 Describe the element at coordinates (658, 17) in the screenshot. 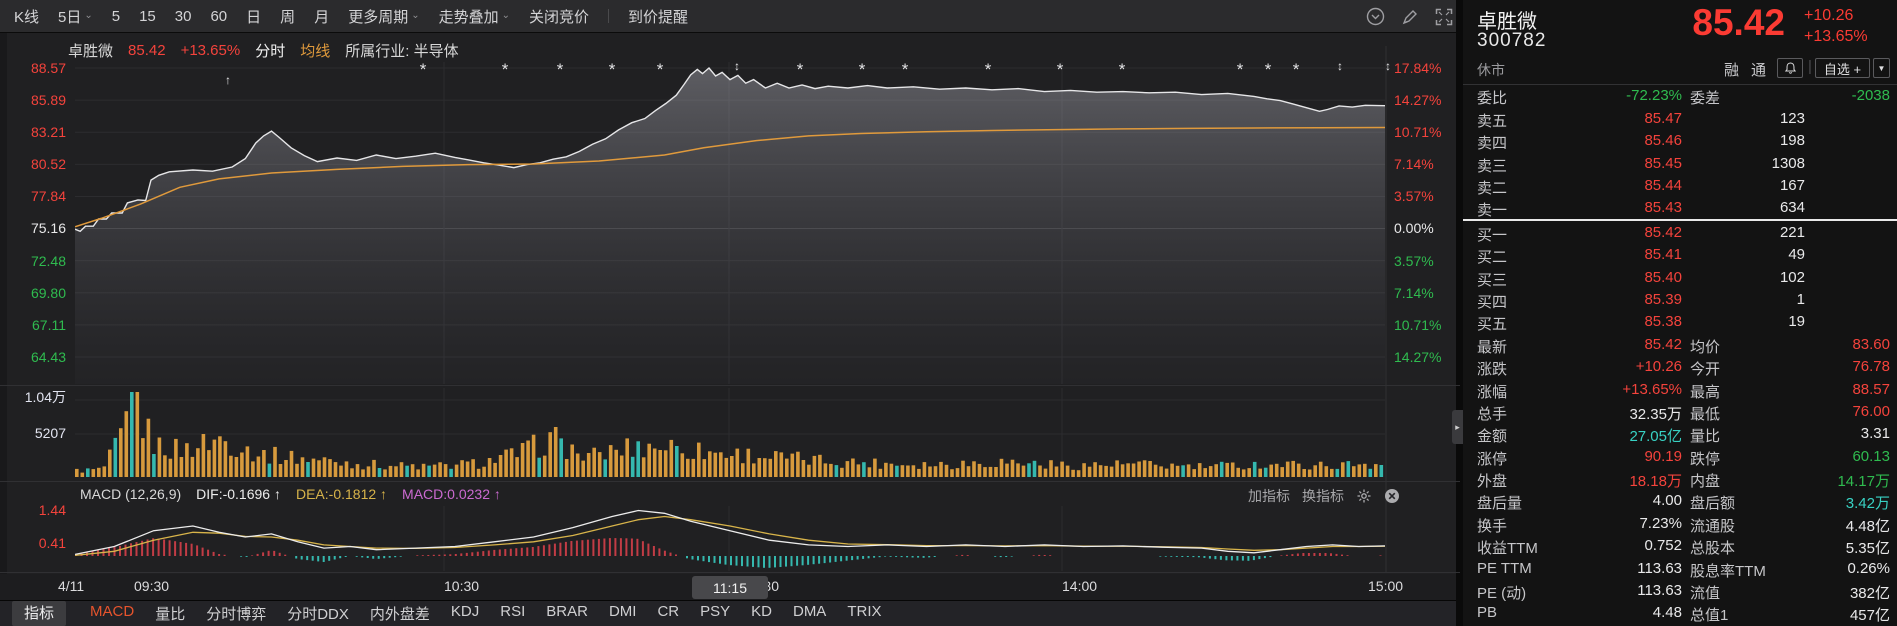

I see `toolbar-price-alert: 到价提醒` at that location.